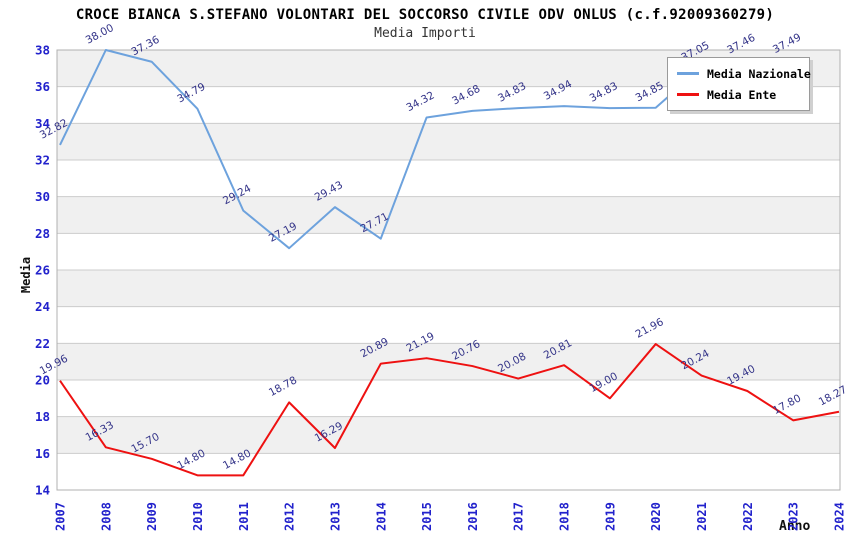 The height and width of the screenshot is (550, 850). Describe the element at coordinates (656, 516) in the screenshot. I see `x-tick-label: 2020` at that location.